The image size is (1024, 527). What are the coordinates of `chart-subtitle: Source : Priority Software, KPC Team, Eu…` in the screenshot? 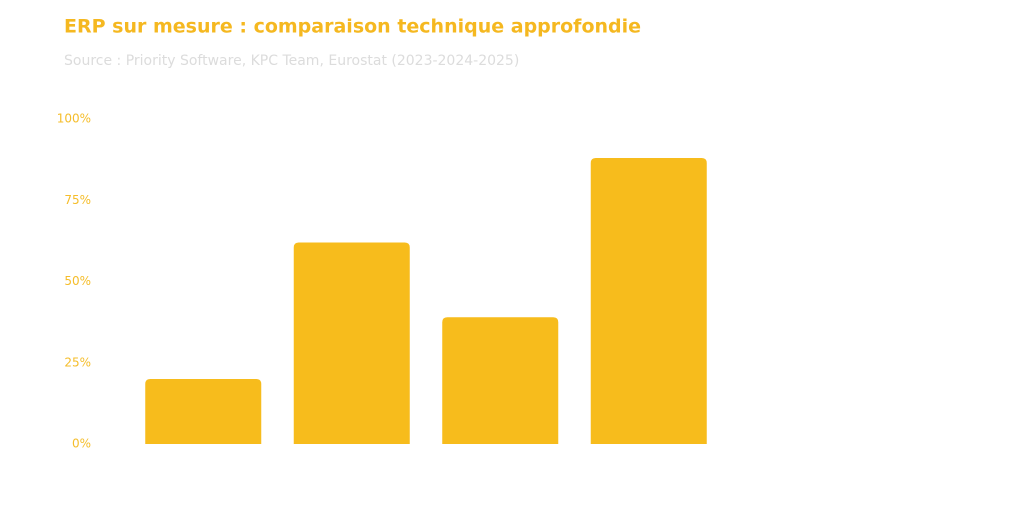 It's located at (291, 61).